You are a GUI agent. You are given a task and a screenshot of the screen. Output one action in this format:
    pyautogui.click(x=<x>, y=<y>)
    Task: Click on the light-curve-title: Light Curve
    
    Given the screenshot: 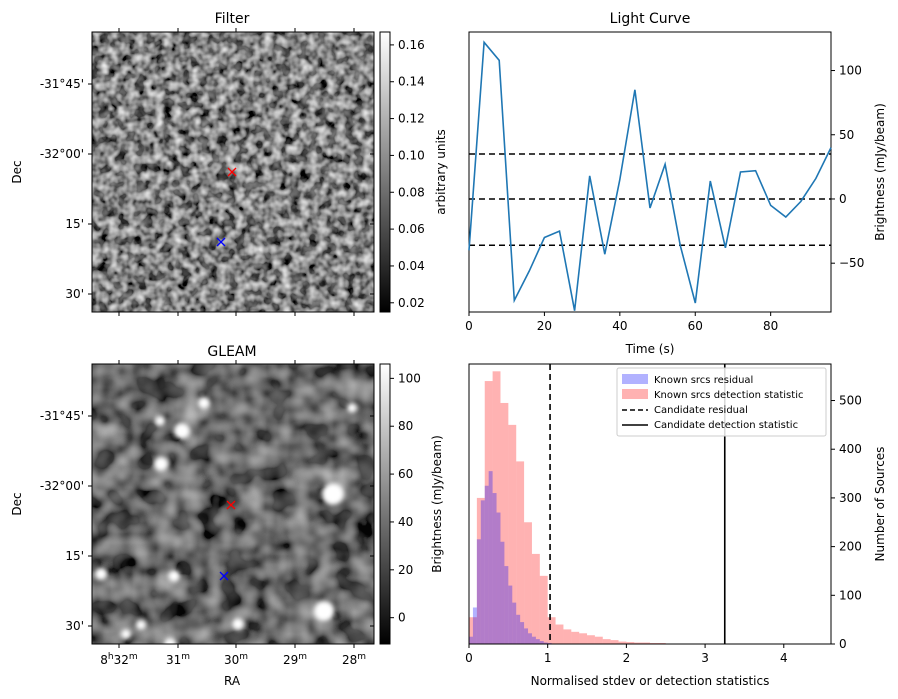 What is the action you would take?
    pyautogui.click(x=650, y=19)
    